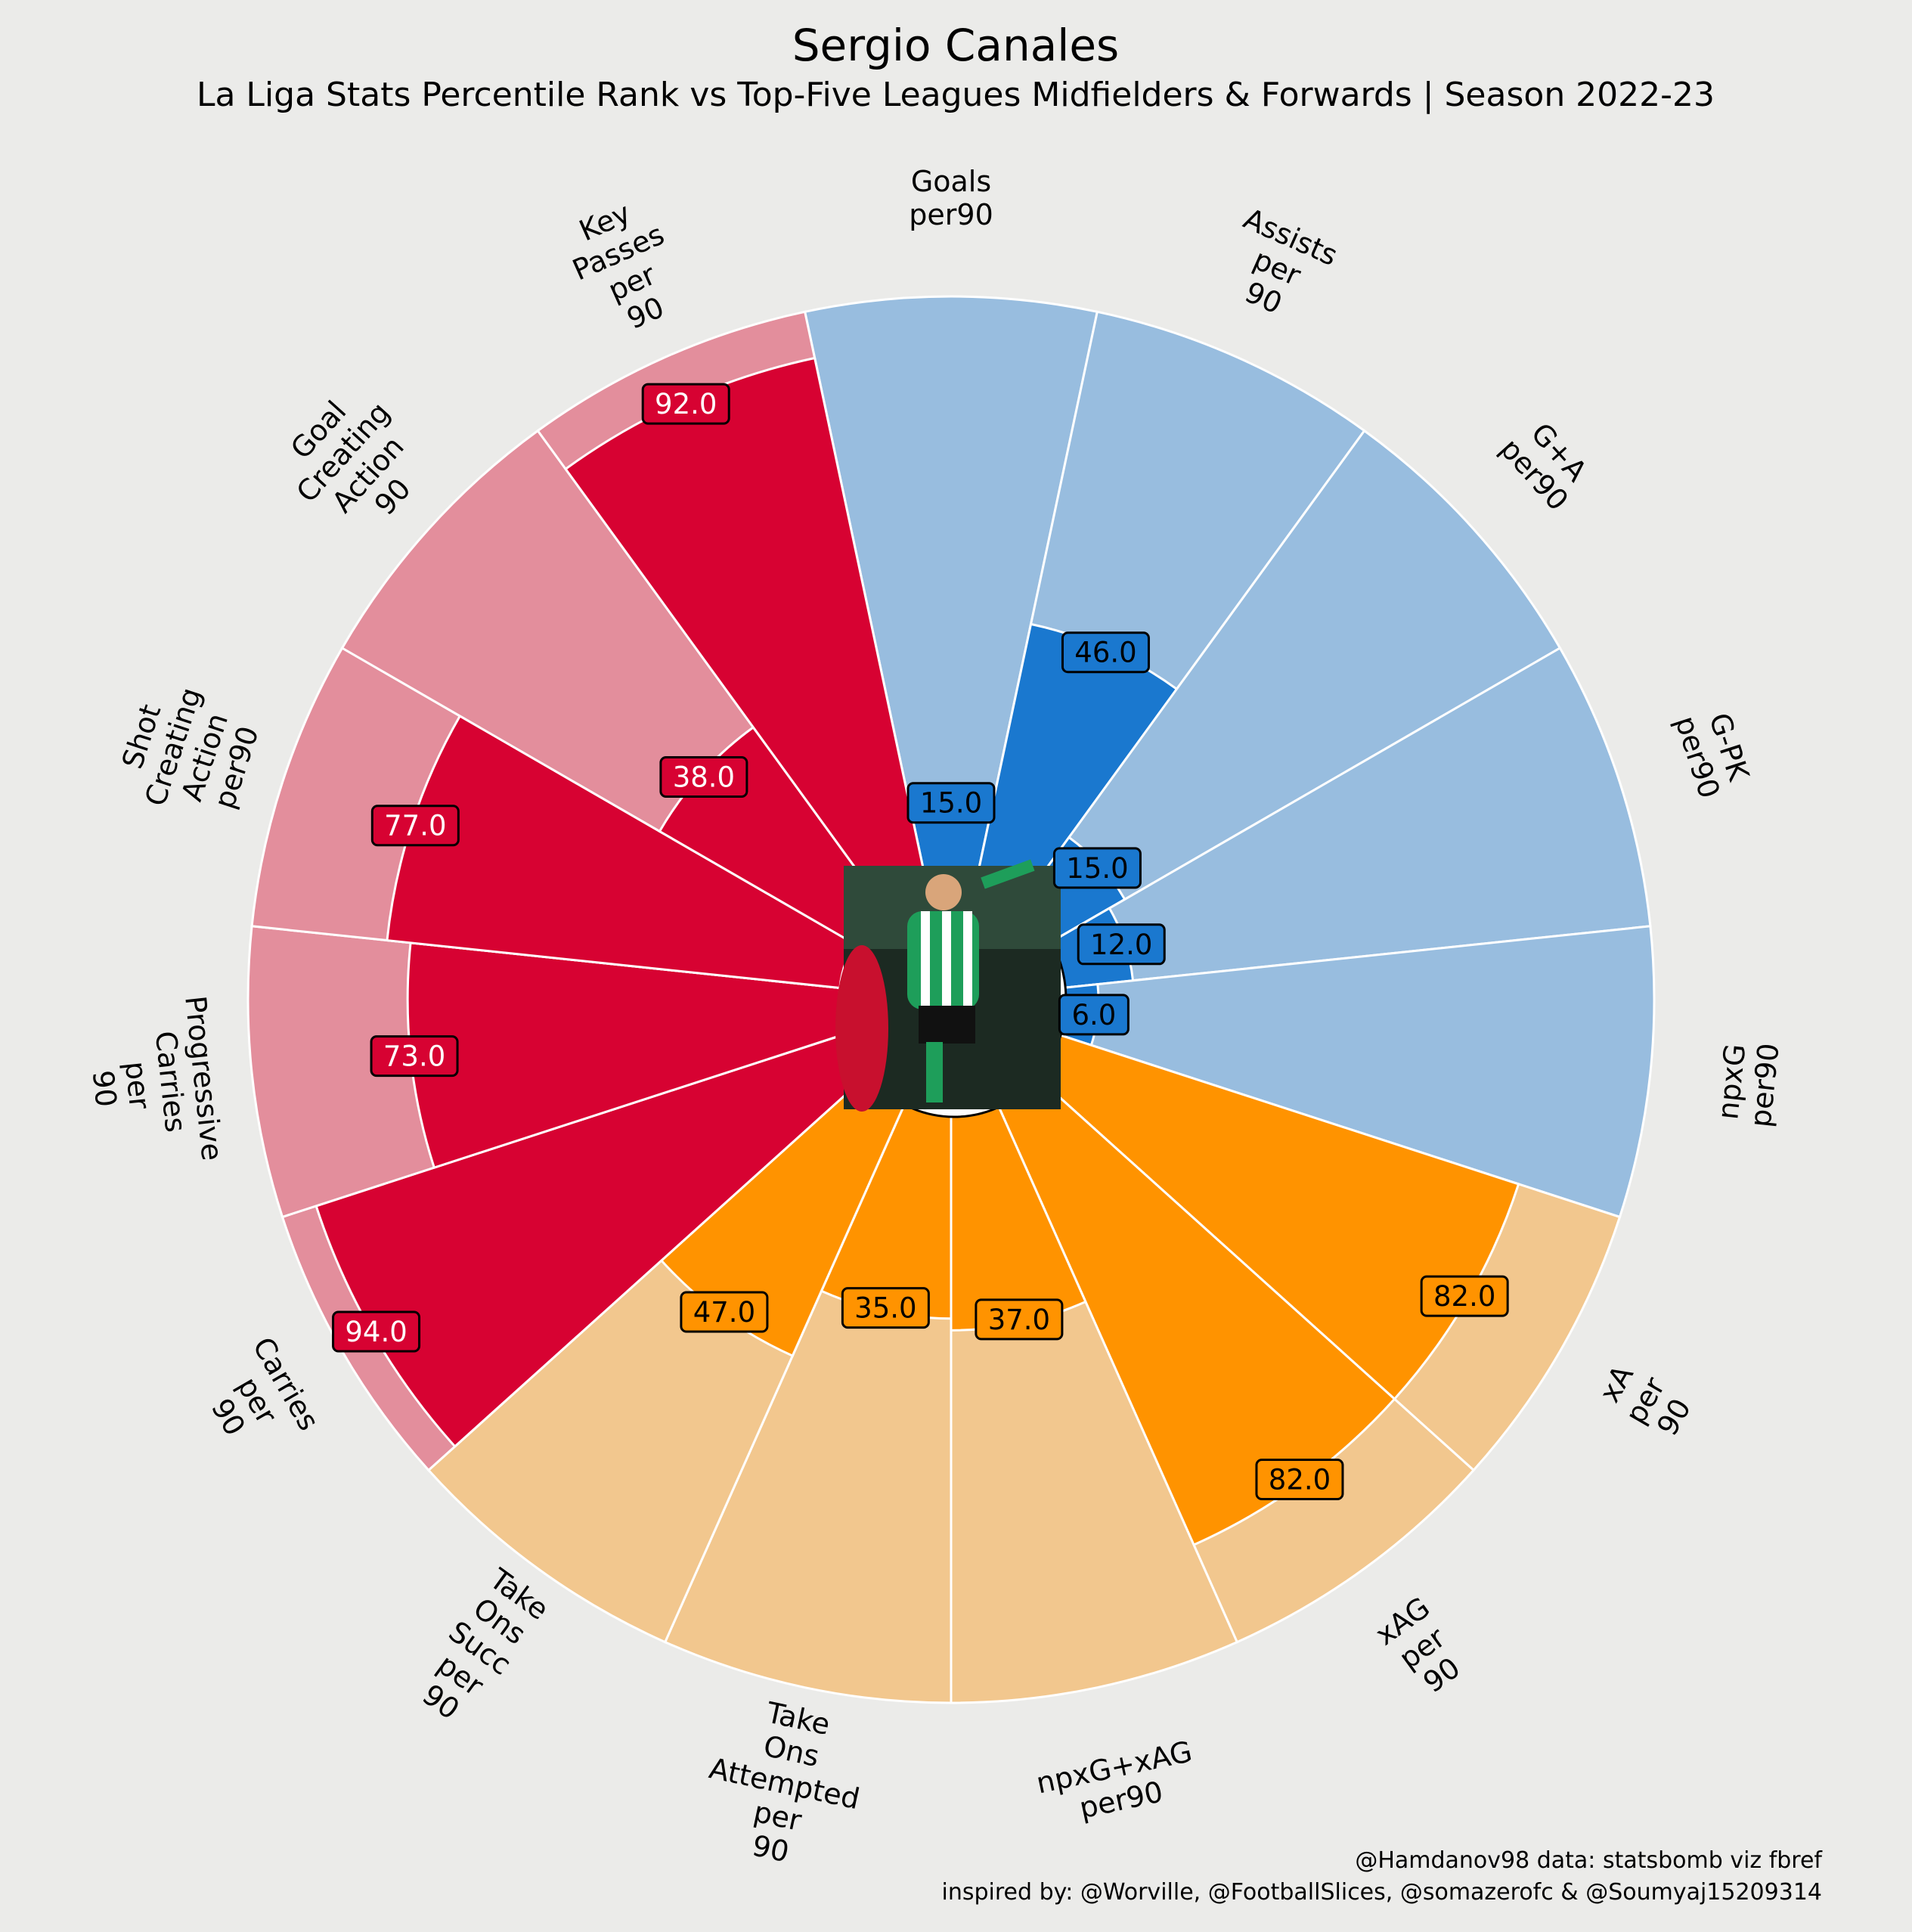  I want to click on value-label-11: 73.0, so click(414, 1056).